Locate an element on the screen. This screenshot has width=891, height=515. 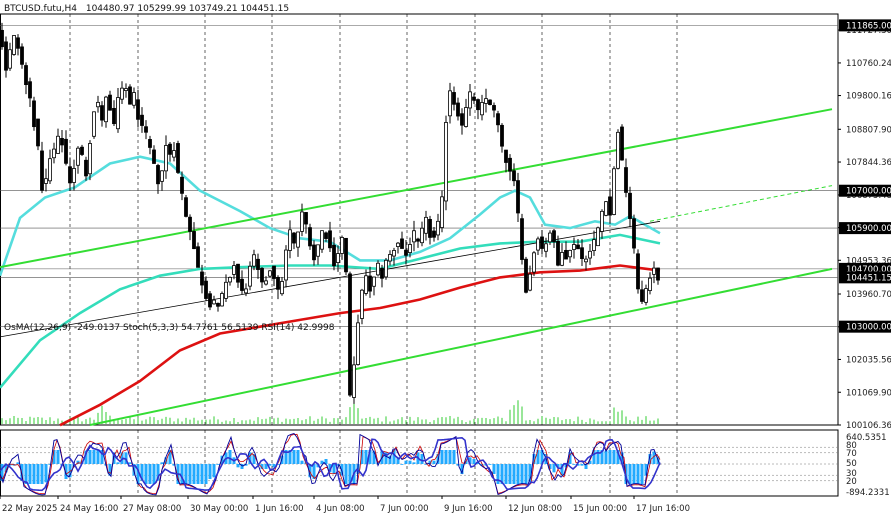
badge-background is located at coordinates (865, 190).